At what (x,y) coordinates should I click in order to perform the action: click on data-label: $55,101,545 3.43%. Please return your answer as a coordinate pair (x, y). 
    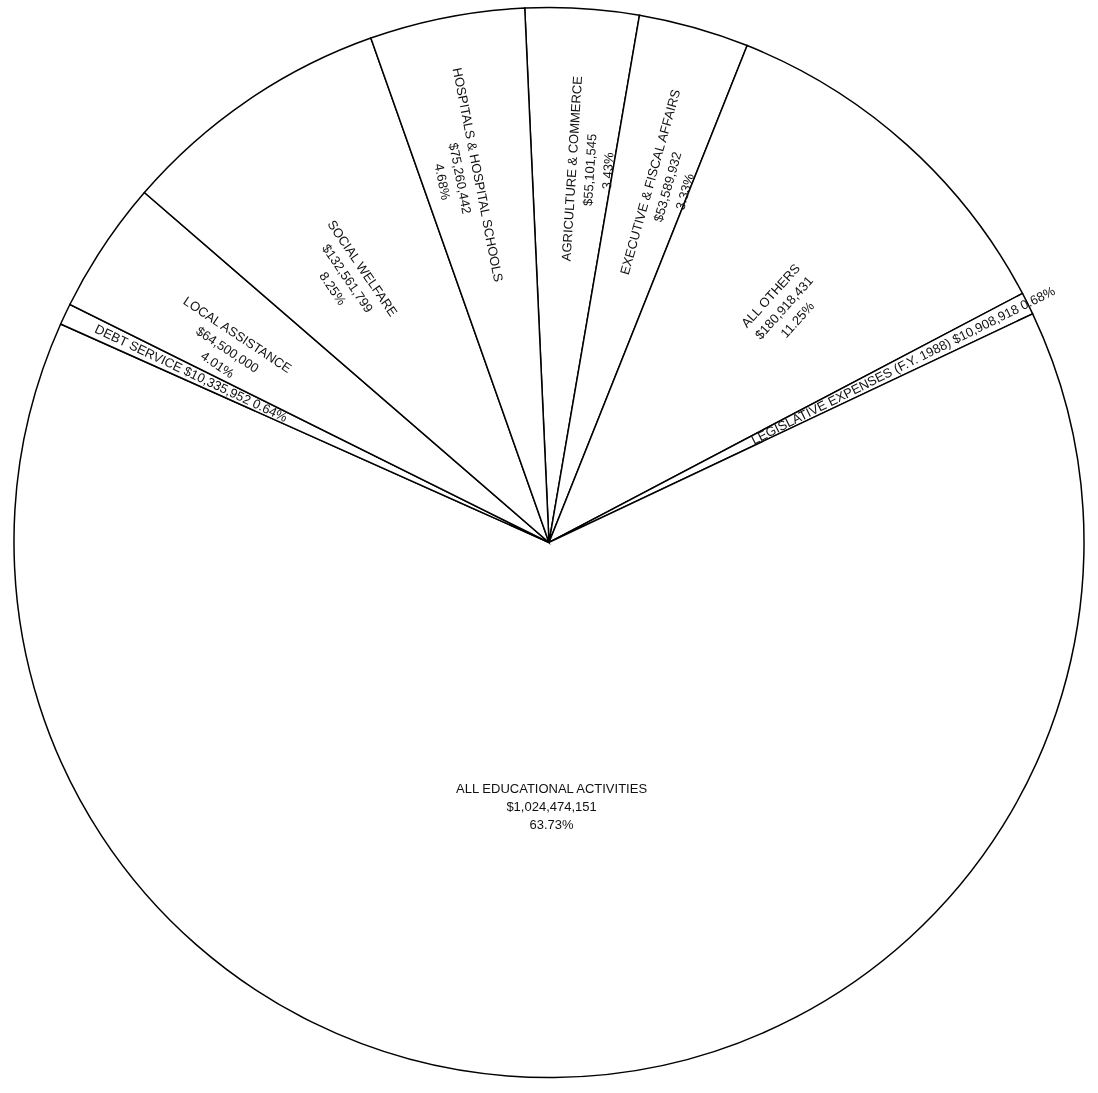
    Looking at the image, I should click on (598, 170).